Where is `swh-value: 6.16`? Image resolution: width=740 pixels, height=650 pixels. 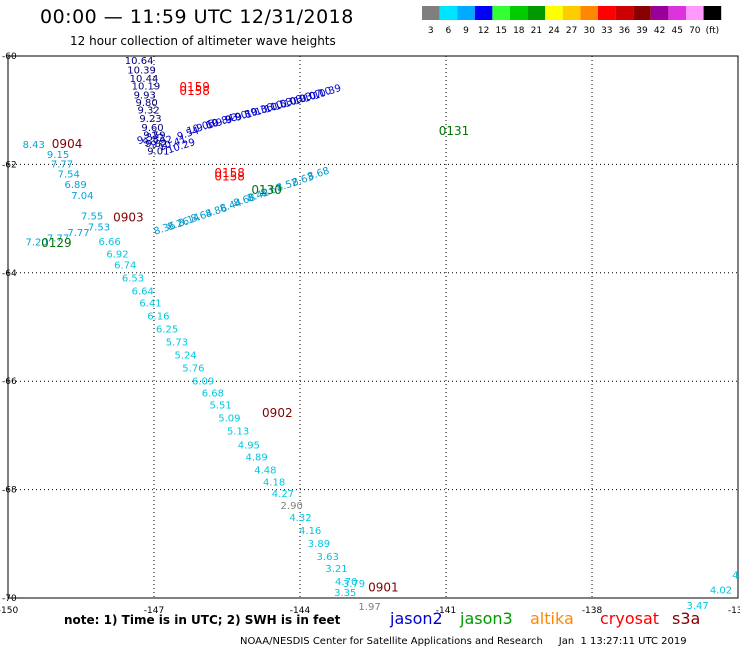 swh-value: 6.16 is located at coordinates (158, 316).